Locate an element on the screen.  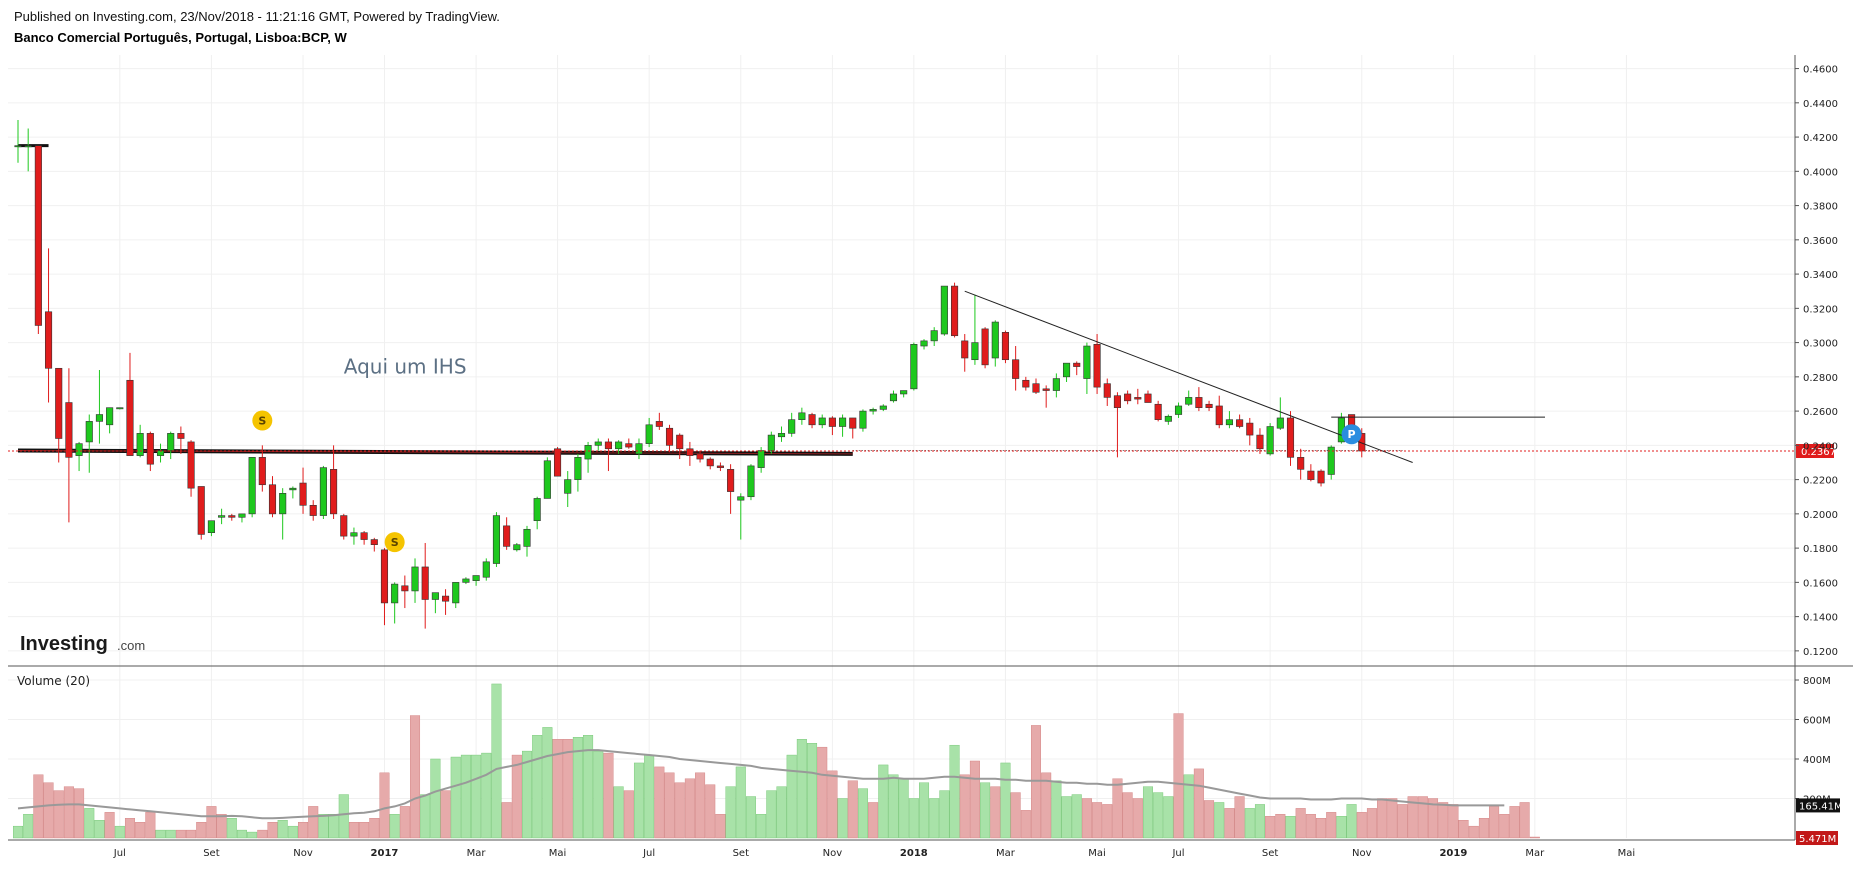
downtrend-line is located at coordinates (1188, 376).